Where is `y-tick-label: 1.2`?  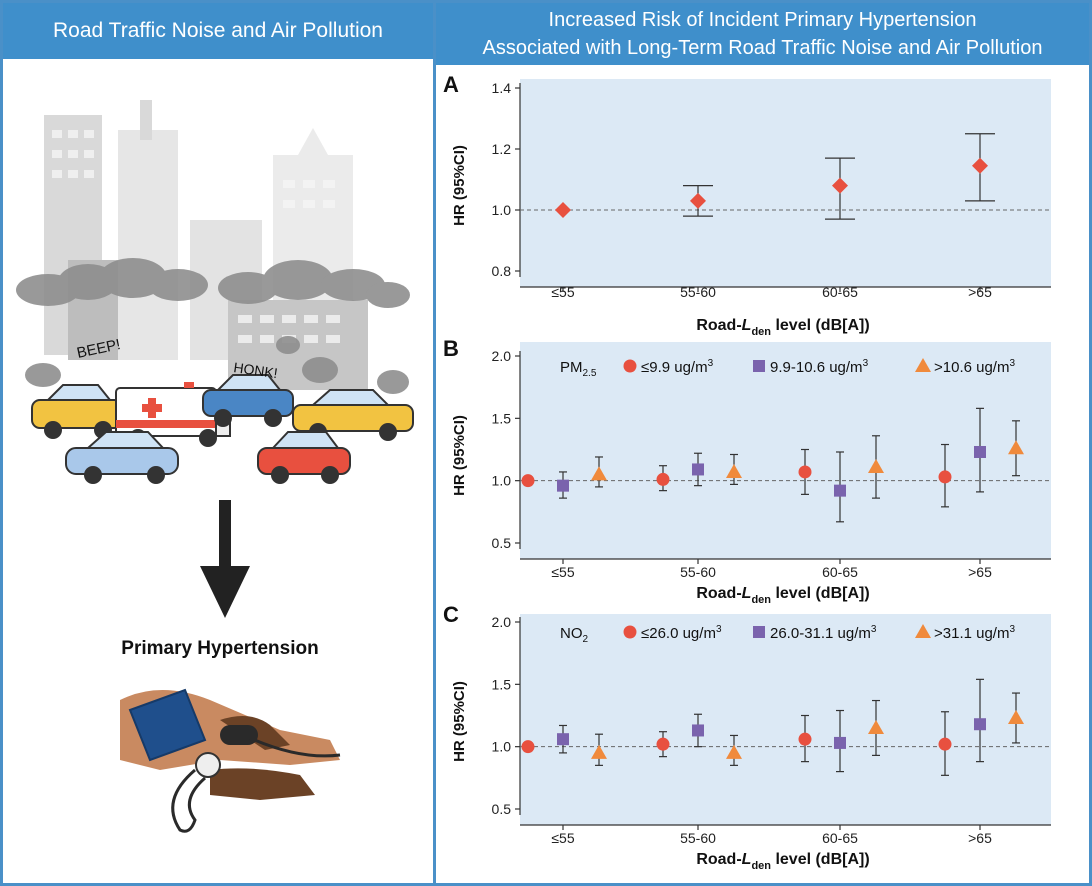 y-tick-label: 1.2 is located at coordinates (502, 149).